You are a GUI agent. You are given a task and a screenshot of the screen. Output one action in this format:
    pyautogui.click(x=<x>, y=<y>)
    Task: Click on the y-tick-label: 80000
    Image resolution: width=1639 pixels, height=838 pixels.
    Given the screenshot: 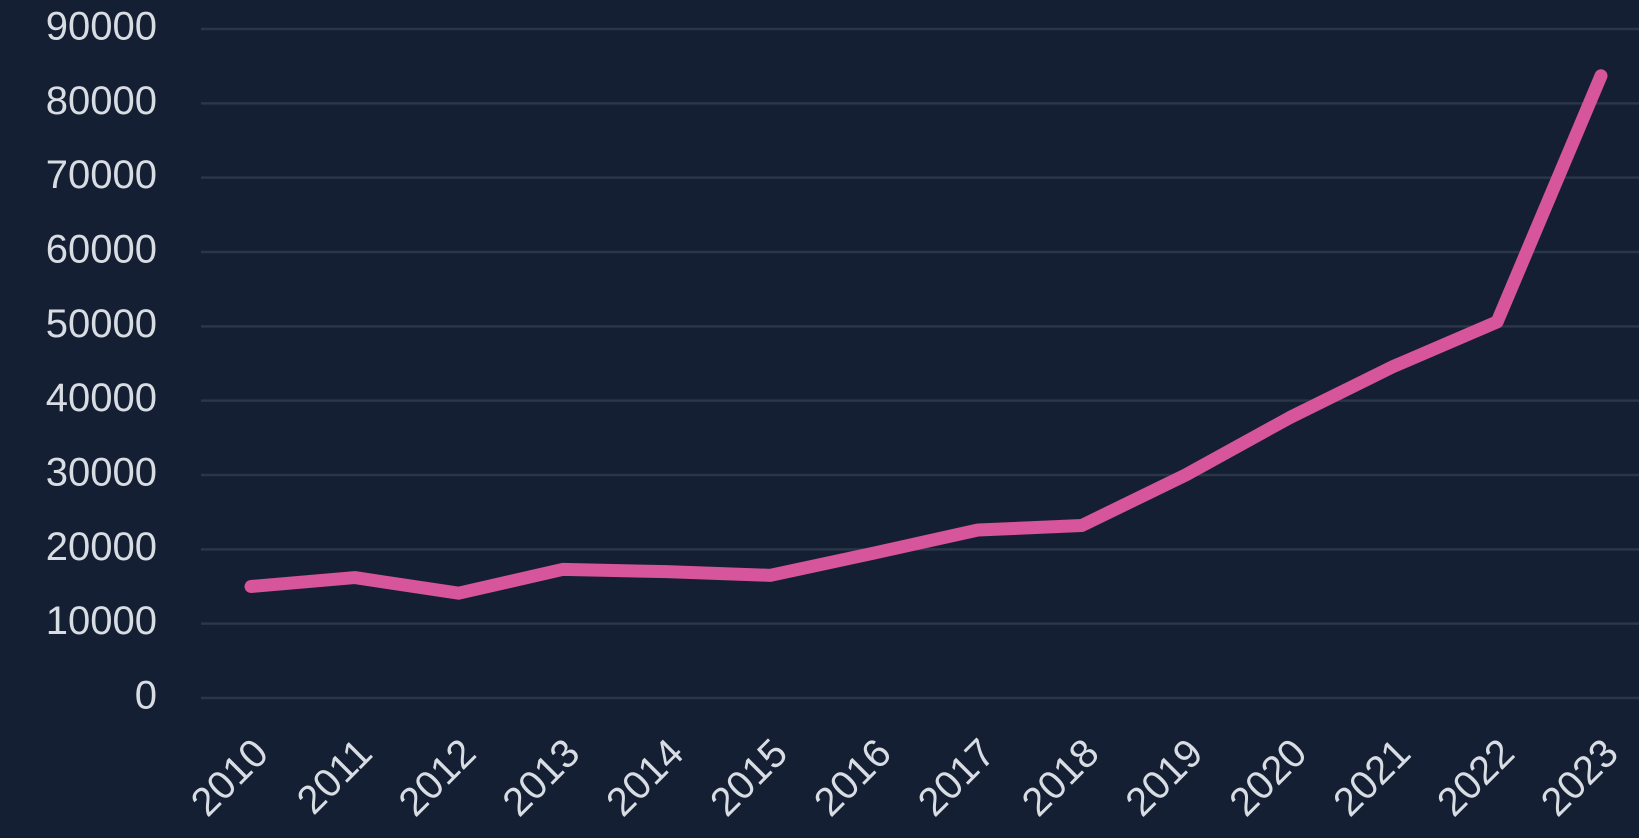 What is the action you would take?
    pyautogui.click(x=101, y=101)
    